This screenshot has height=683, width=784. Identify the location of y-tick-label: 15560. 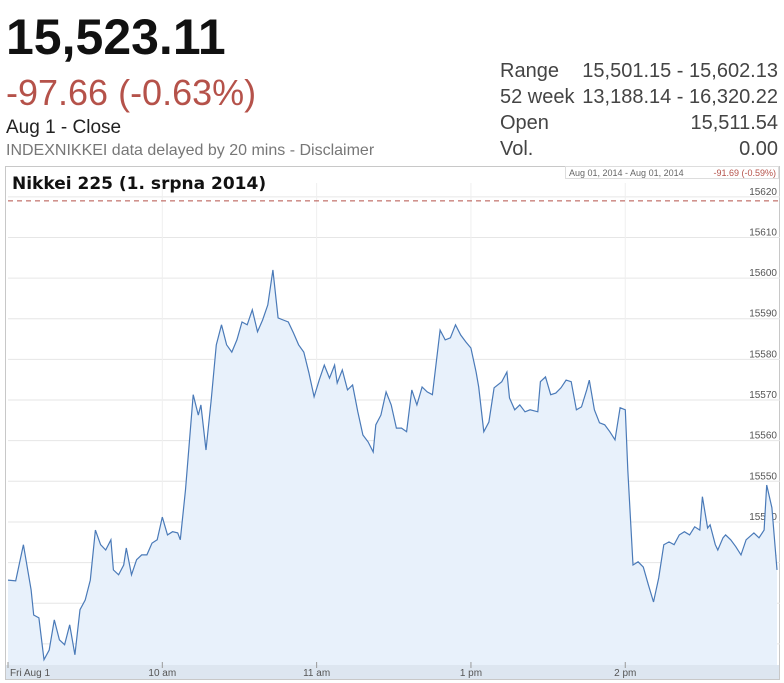
(763, 436).